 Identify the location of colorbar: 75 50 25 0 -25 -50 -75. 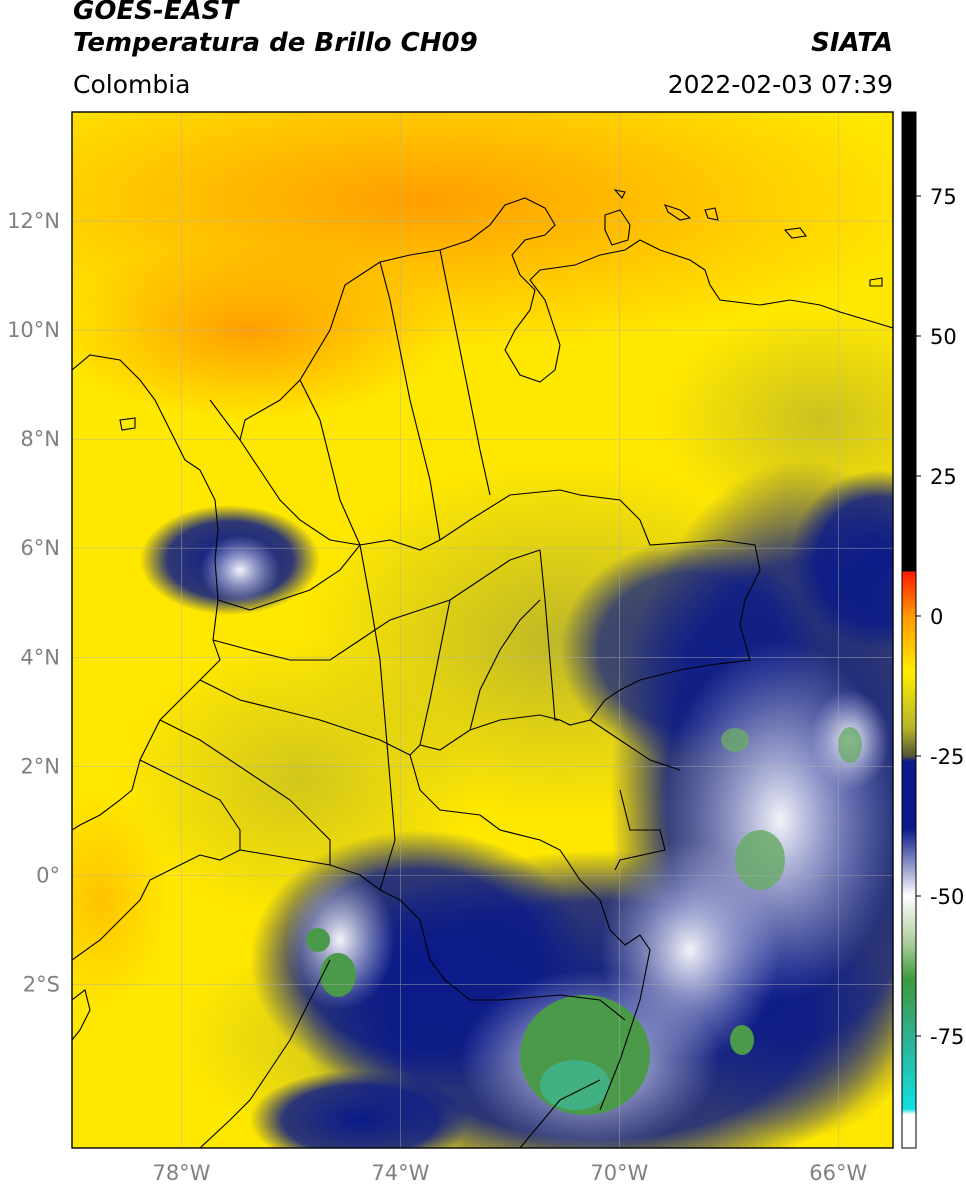
(932, 630).